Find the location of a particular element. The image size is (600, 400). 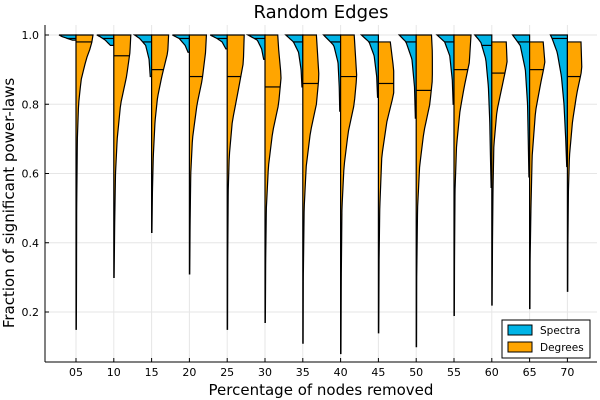

legend: Spectra Degrees is located at coordinates (546, 339).